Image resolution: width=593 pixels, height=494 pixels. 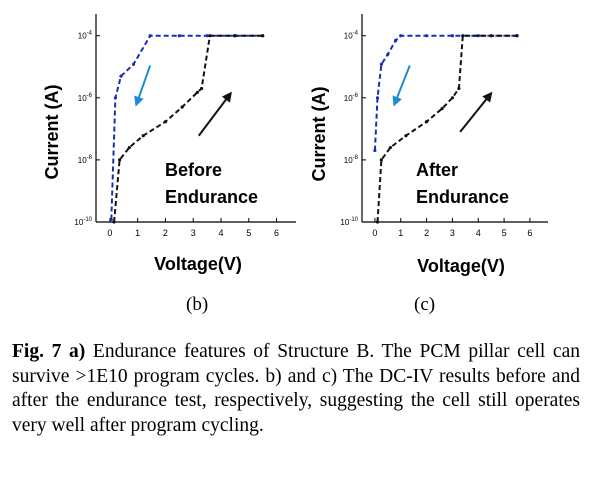 What do you see at coordinates (193, 170) in the screenshot?
I see `annotation-text: Before` at bounding box center [193, 170].